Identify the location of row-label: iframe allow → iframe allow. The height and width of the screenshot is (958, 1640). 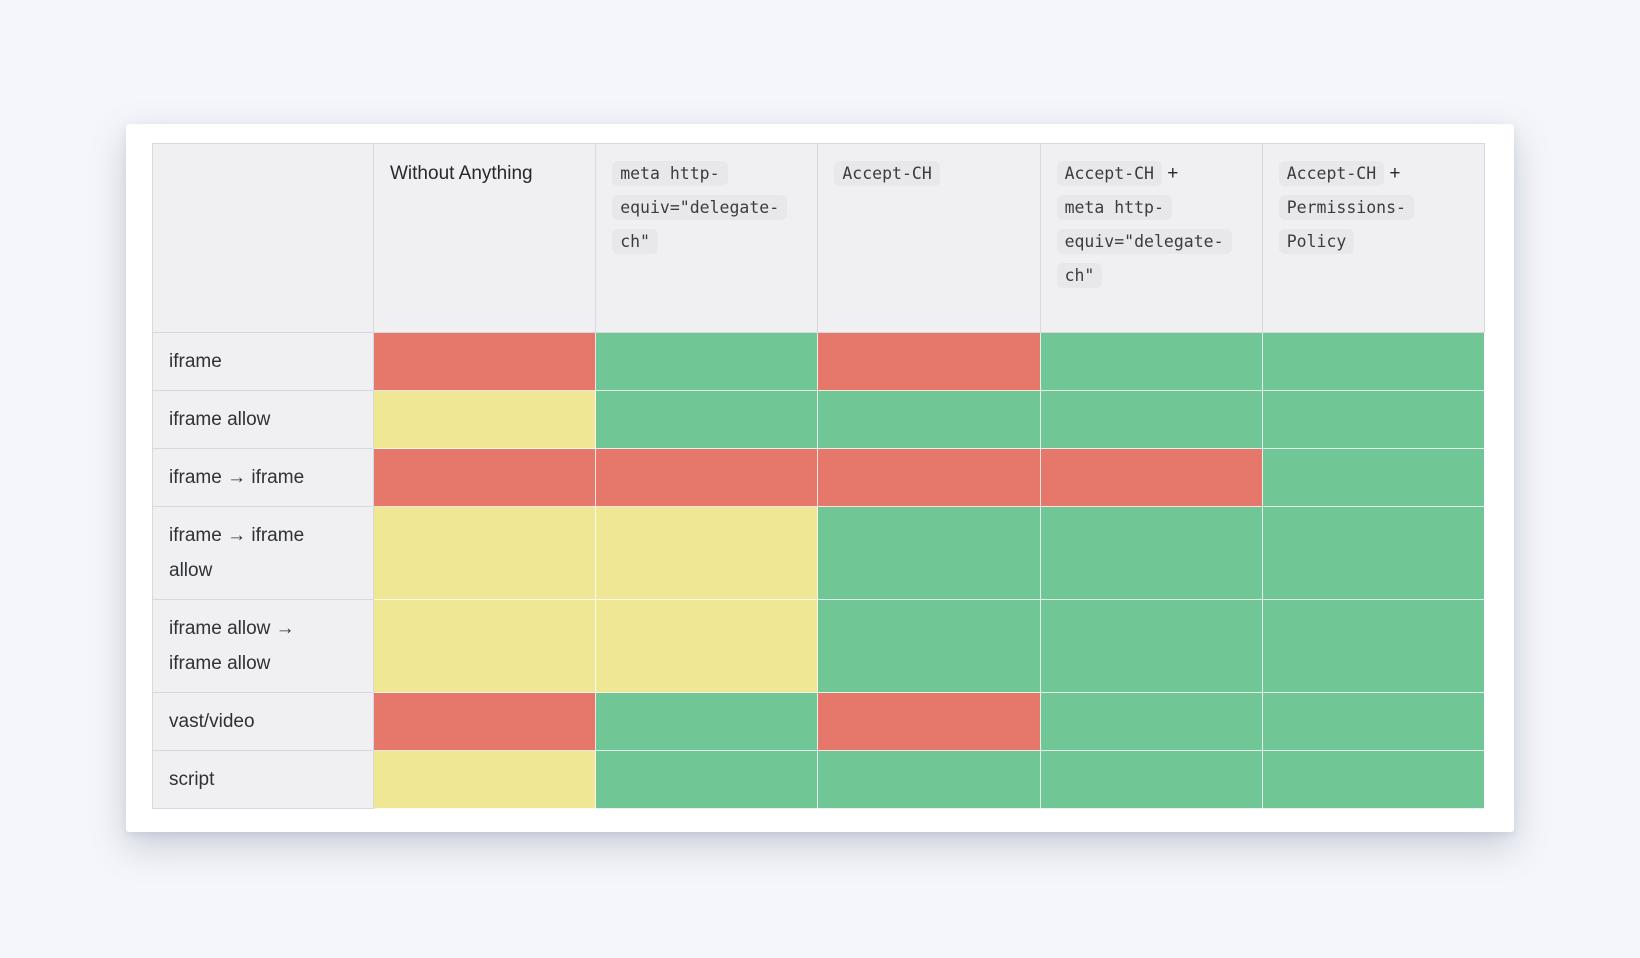
(263, 646).